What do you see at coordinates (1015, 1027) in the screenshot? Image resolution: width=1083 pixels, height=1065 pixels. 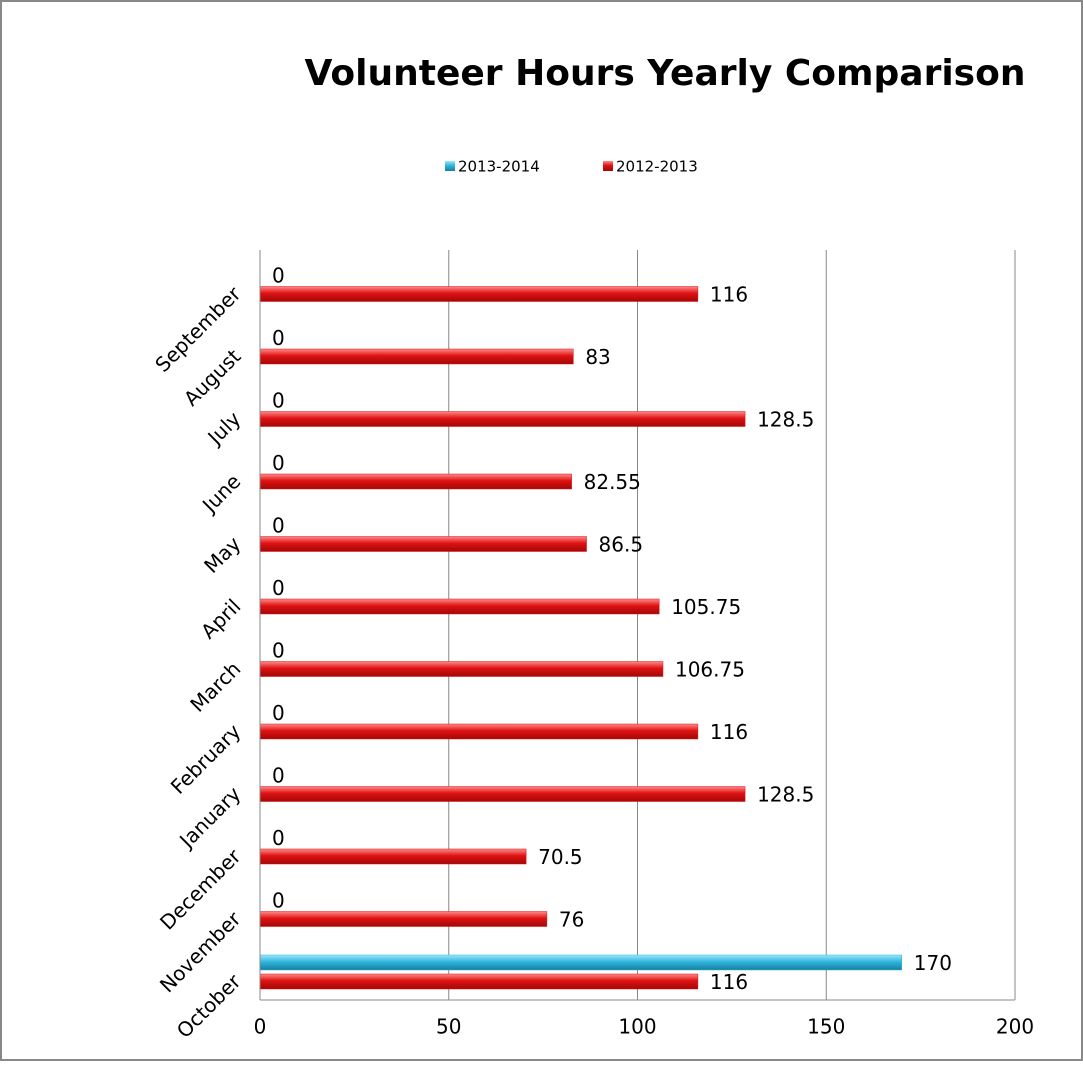 I see `x-tick-label: 200` at bounding box center [1015, 1027].